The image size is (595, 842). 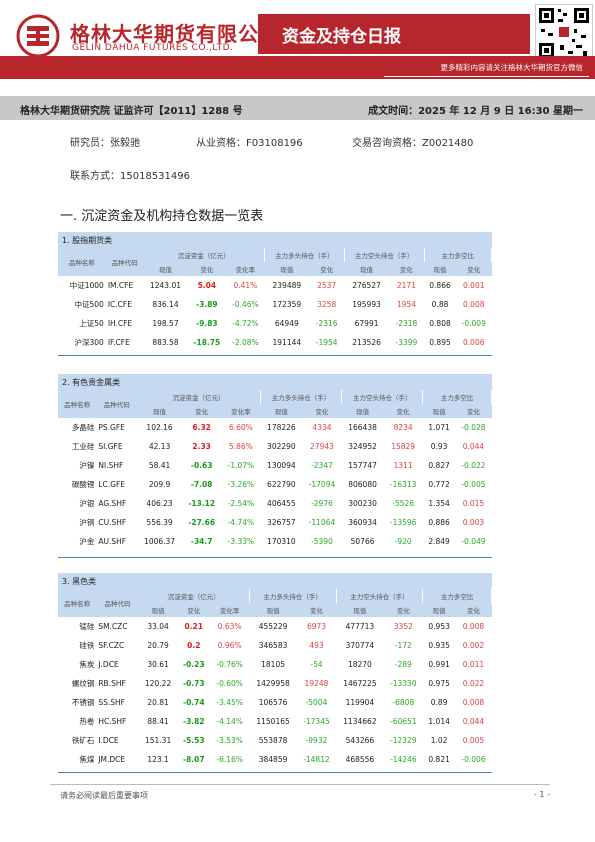 What do you see at coordinates (117, 484) in the screenshot?
I see `variety-code: LC.GFE` at bounding box center [117, 484].